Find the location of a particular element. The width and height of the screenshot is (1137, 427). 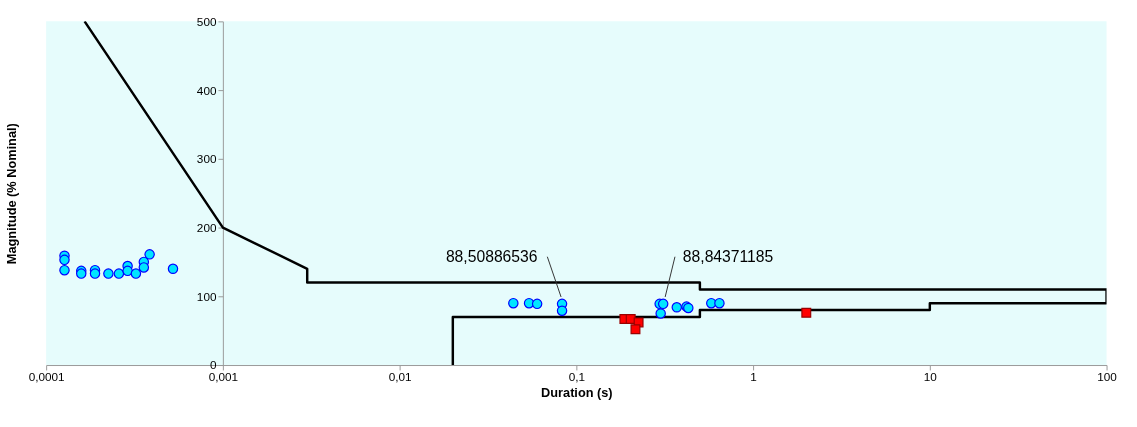

y-axis-title: Magnitude (% Nominal) is located at coordinates (12, 194).